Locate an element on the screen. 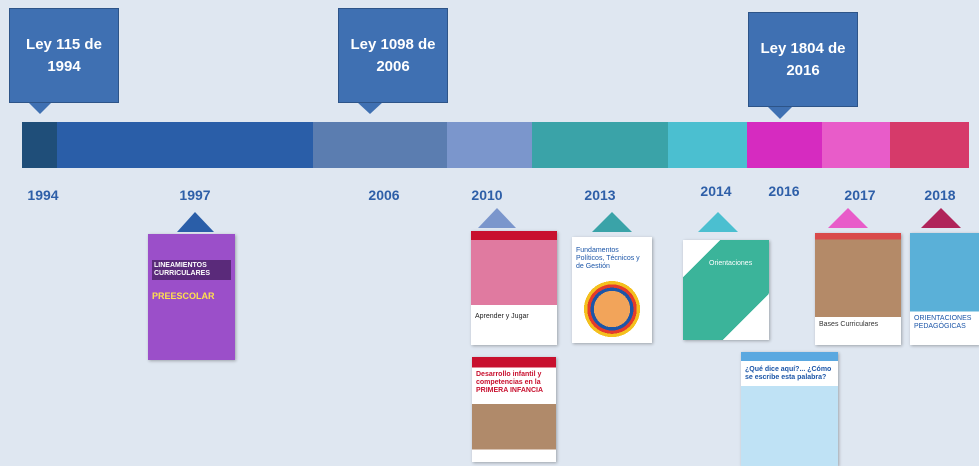 The image size is (979, 466). law-callout: Ley 1804 de 2016 is located at coordinates (803, 59).